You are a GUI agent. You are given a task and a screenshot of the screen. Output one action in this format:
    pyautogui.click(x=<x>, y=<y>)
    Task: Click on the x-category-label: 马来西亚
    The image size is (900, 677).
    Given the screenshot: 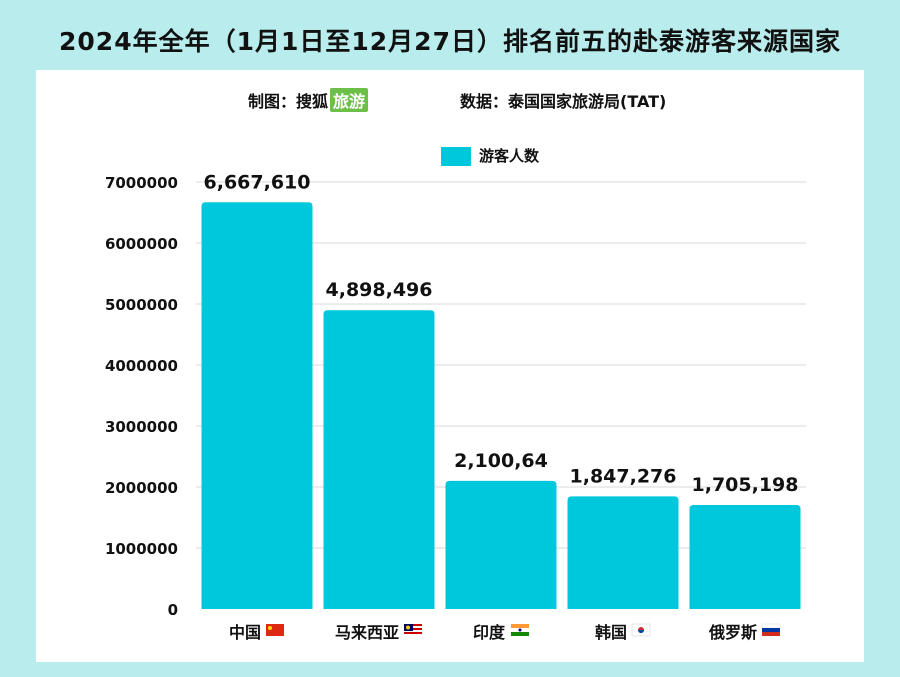 What is the action you would take?
    pyautogui.click(x=367, y=632)
    